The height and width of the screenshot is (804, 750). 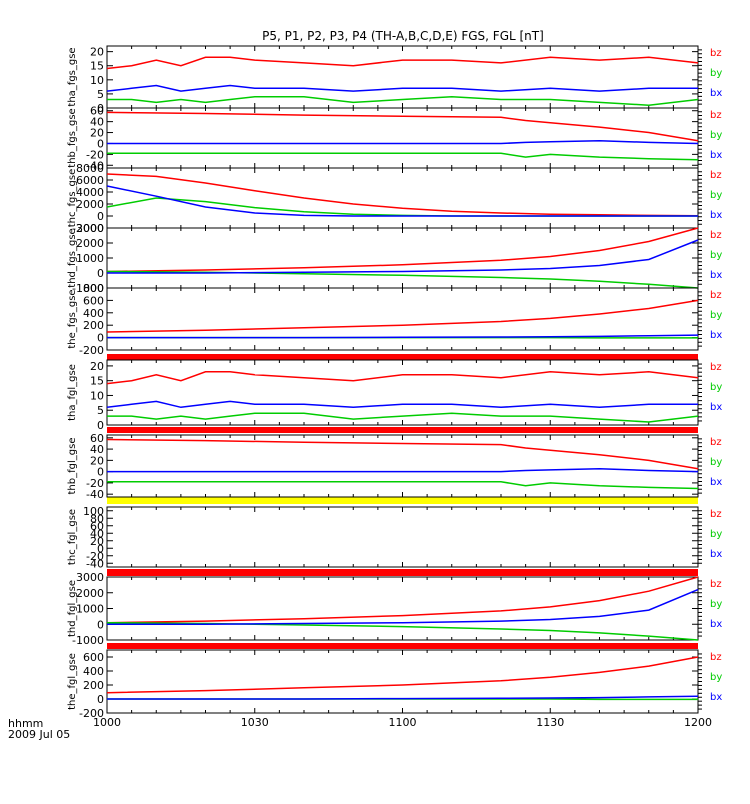 What do you see at coordinates (698, 722) in the screenshot?
I see `x-tick-label: 1200` at bounding box center [698, 722].